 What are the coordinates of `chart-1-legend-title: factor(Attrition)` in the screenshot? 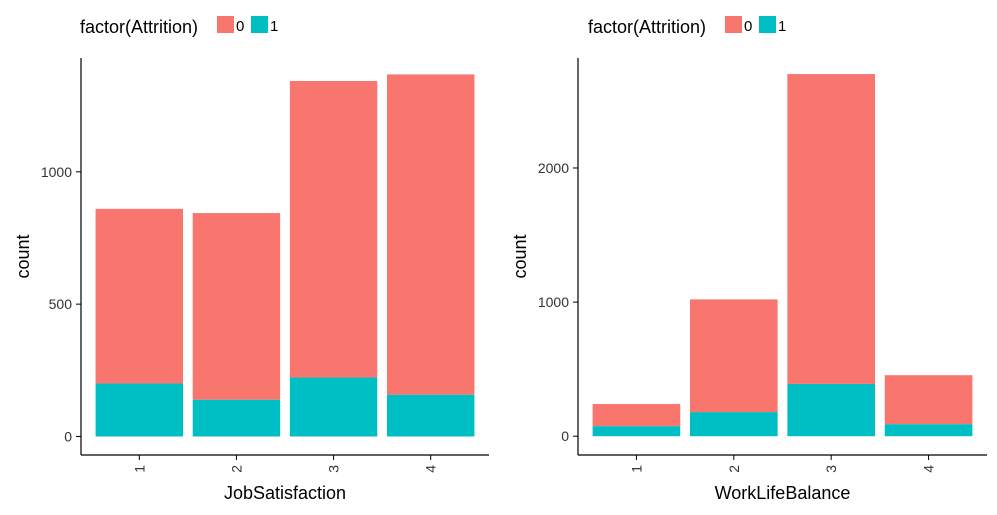 It's located at (139, 27).